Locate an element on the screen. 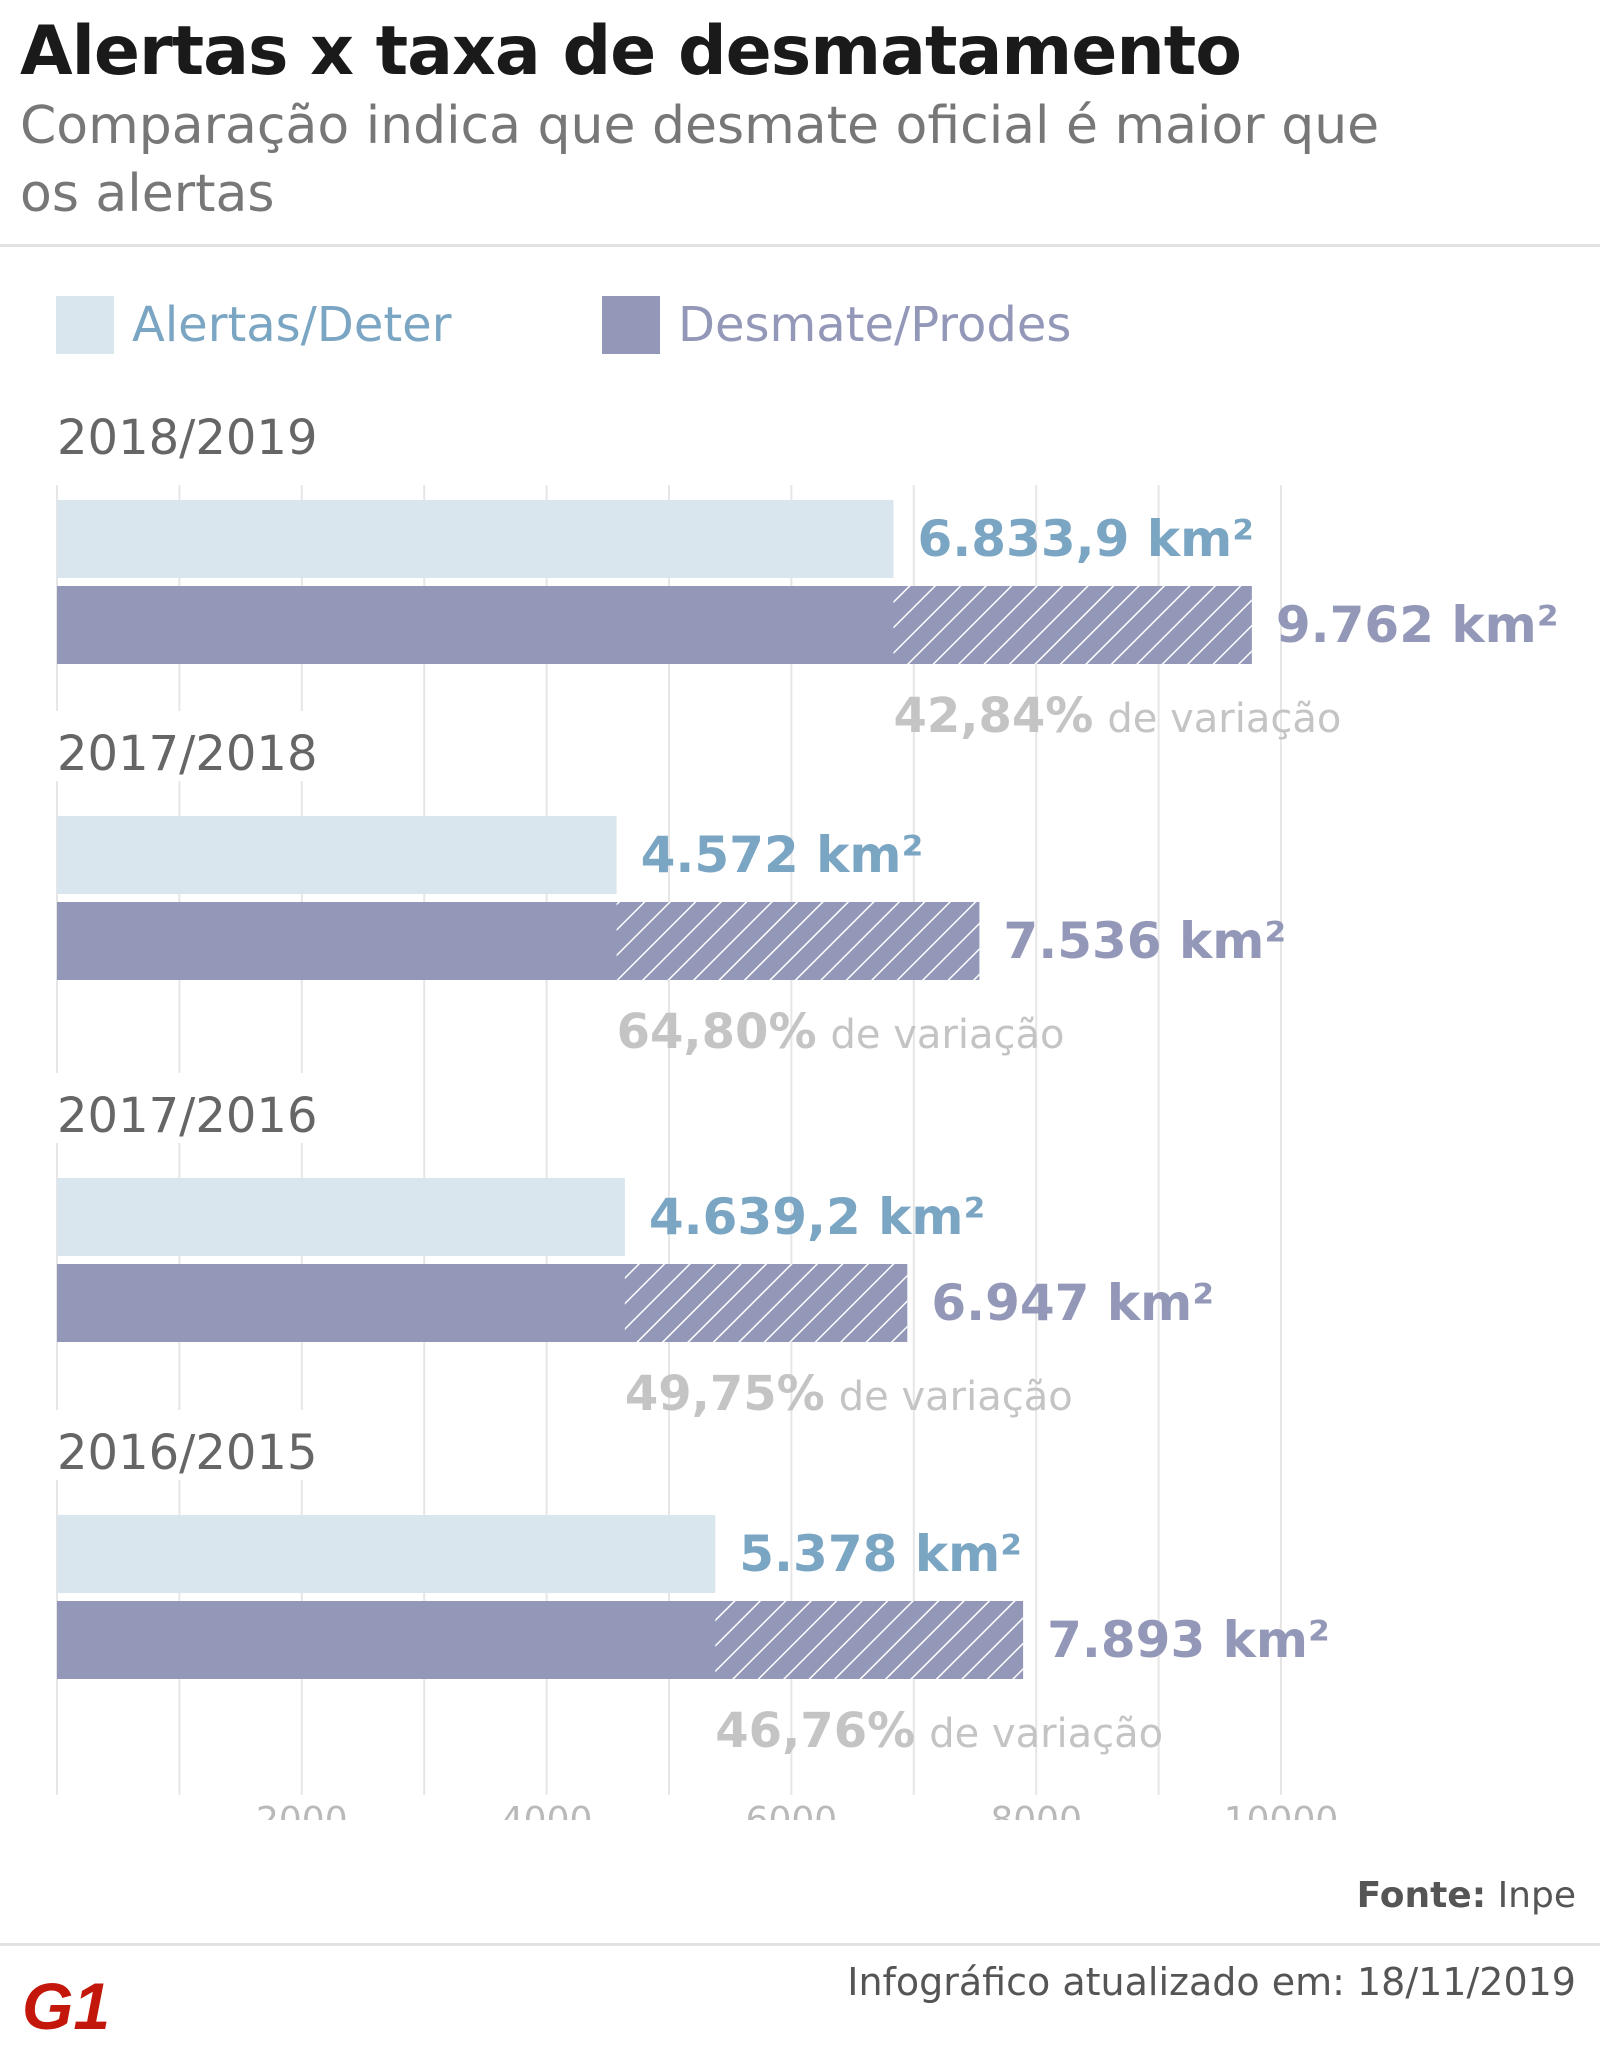 The width and height of the screenshot is (1600, 2070). g1-logo-text: G1 is located at coordinates (66, 2005).